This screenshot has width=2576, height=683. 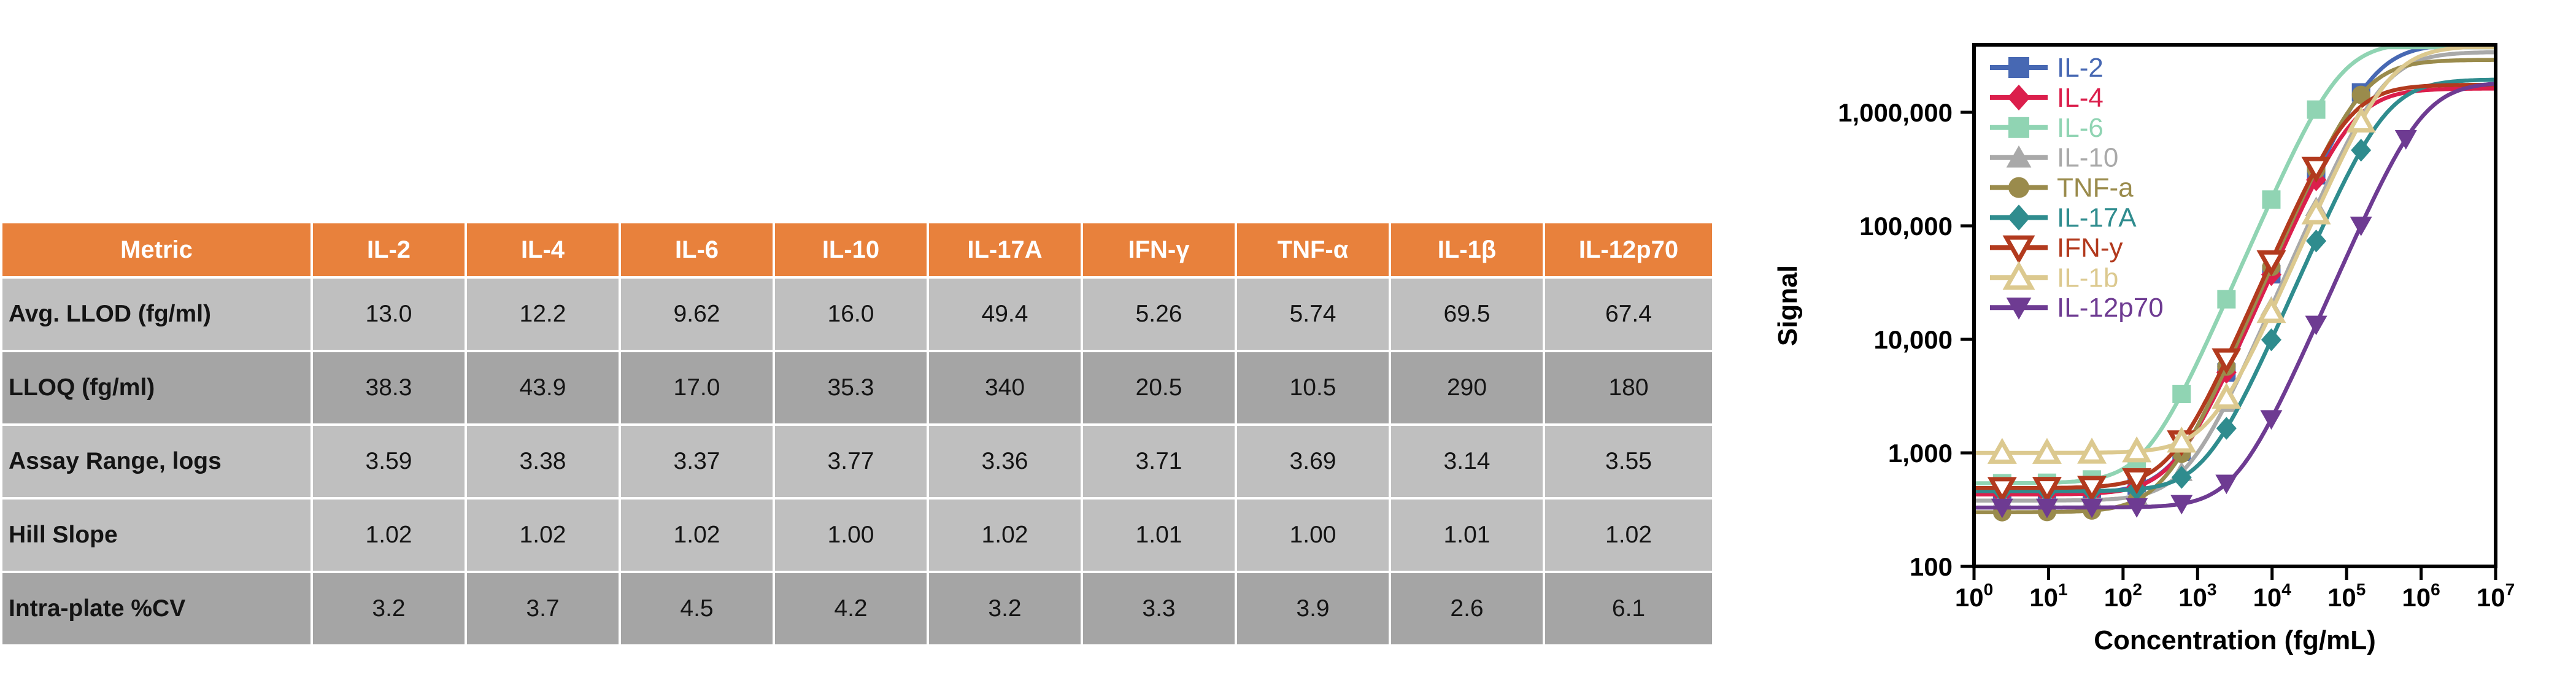 I want to click on curves-layer, so click(x=2235, y=283).